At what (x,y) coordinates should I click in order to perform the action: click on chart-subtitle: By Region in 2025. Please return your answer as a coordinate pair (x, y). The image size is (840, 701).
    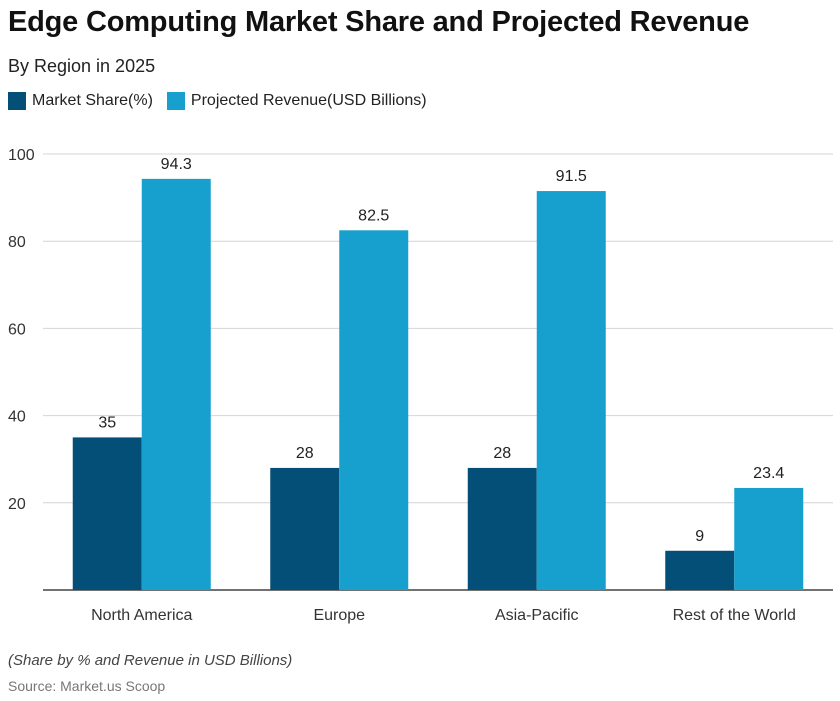
    Looking at the image, I should click on (82, 66).